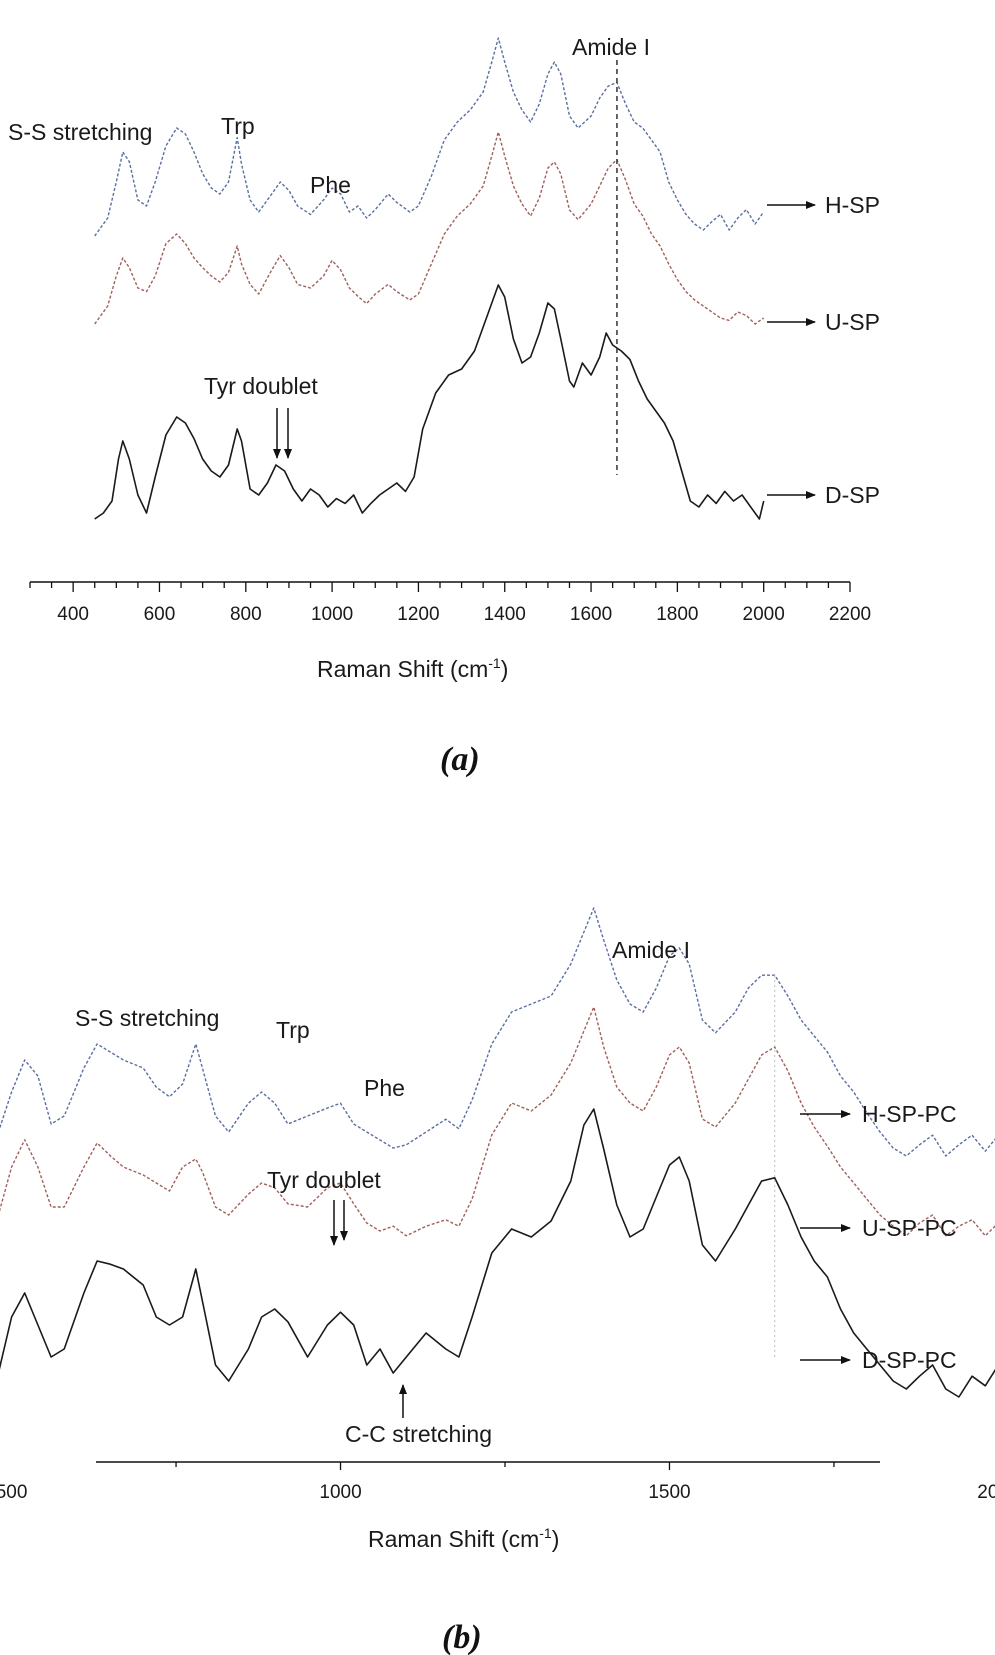  Describe the element at coordinates (850, 614) in the screenshot. I see `x-tick-label: 2200` at that location.